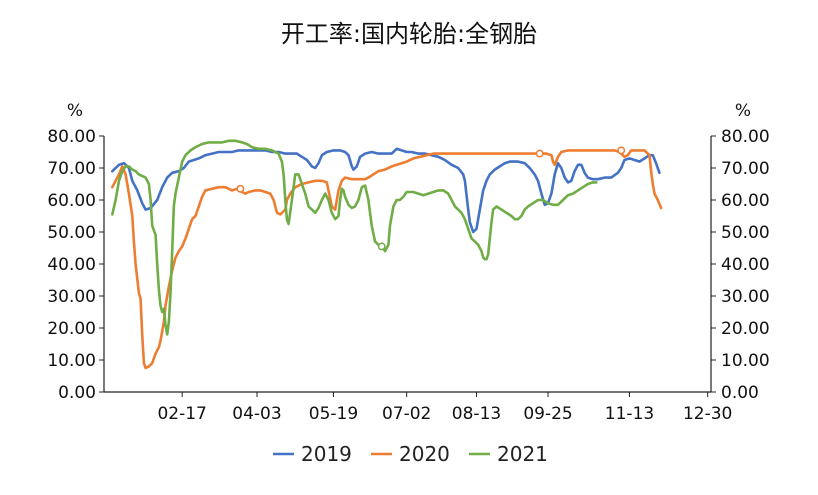 The image size is (818, 495). Describe the element at coordinates (71, 361) in the screenshot. I see `y-tick-label-left: 10.00` at that location.